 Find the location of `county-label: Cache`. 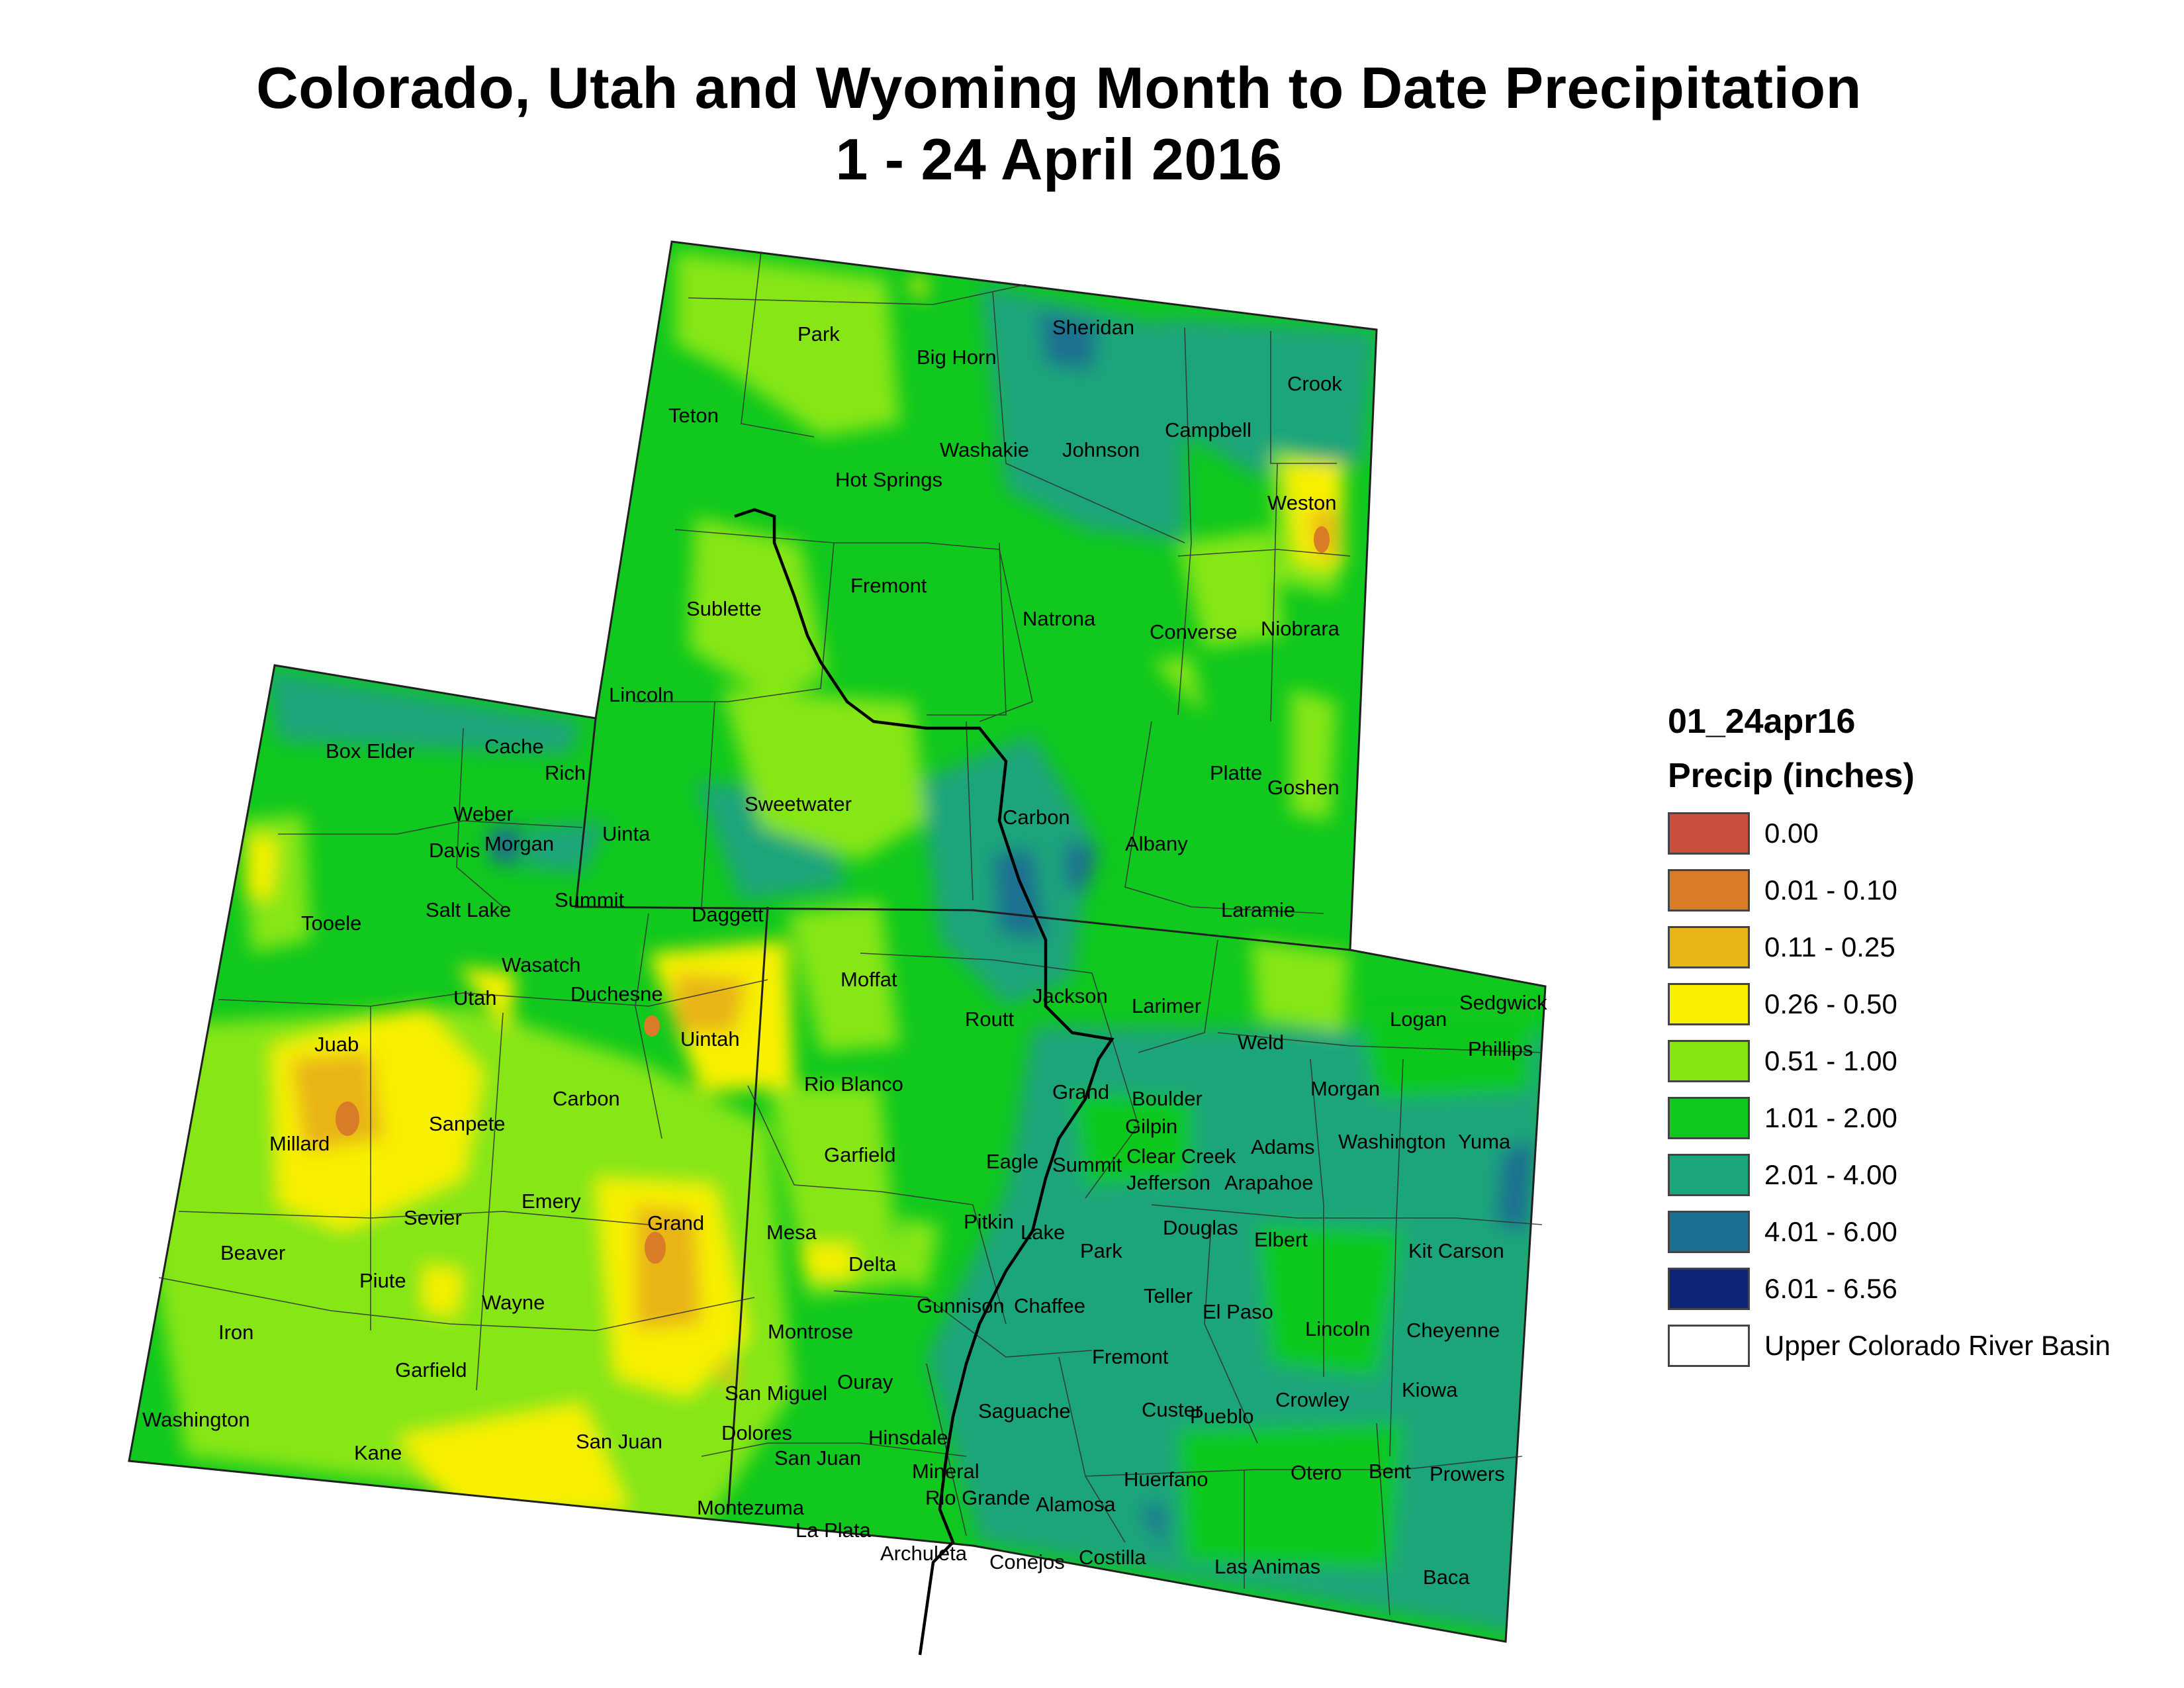

county-label: Cache is located at coordinates (514, 746).